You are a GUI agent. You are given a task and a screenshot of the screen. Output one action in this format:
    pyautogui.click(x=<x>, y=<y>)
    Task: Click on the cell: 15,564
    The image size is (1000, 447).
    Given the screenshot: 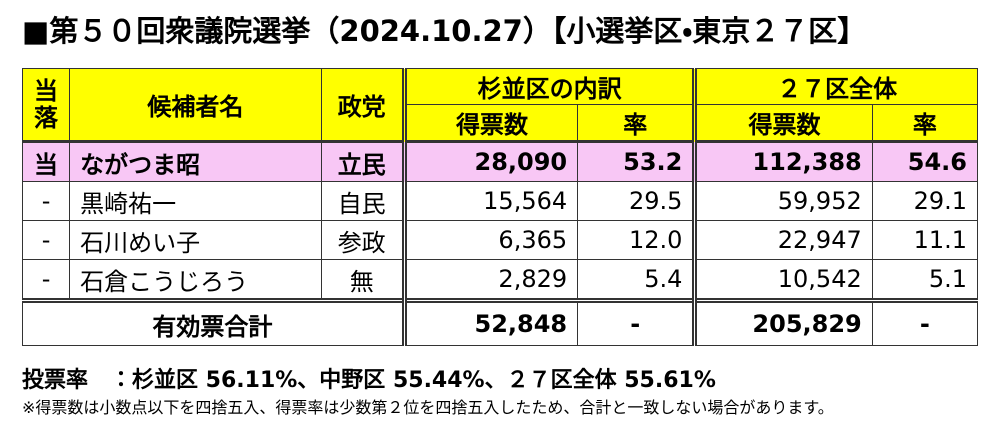 What is the action you would take?
    pyautogui.click(x=490, y=201)
    